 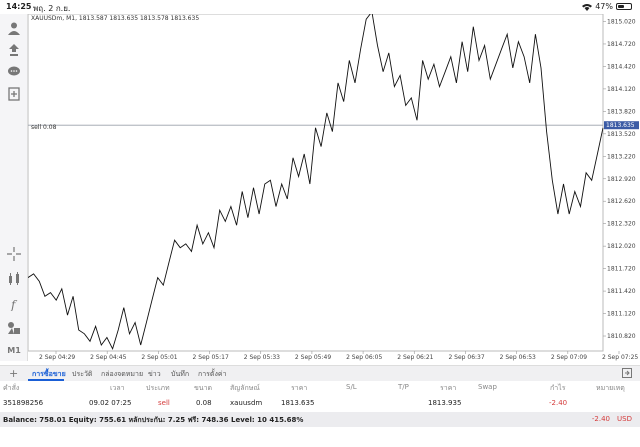 I want to click on y-tick-label: 1812.320, so click(x=621, y=224).